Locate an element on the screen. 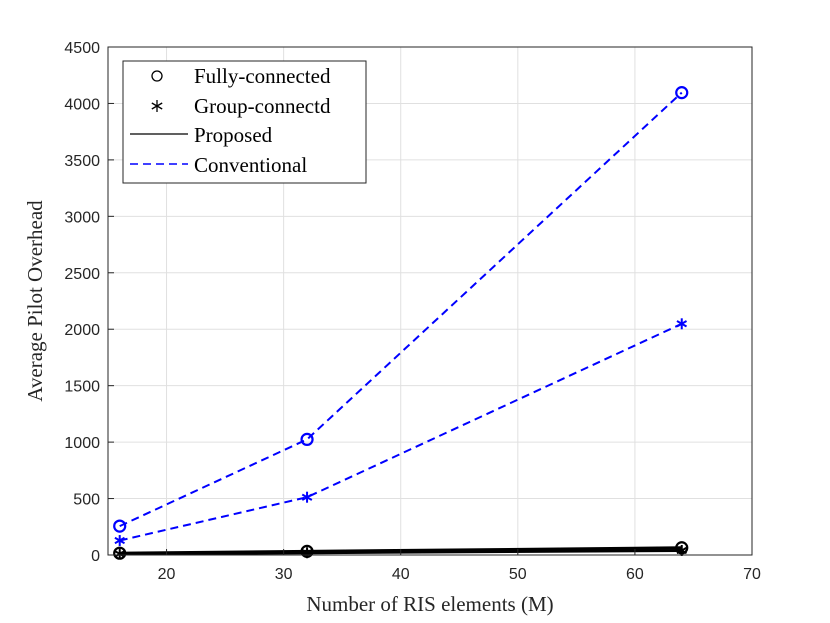 This screenshot has height=623, width=830. legend-label-conventional: Conventional is located at coordinates (250, 165).